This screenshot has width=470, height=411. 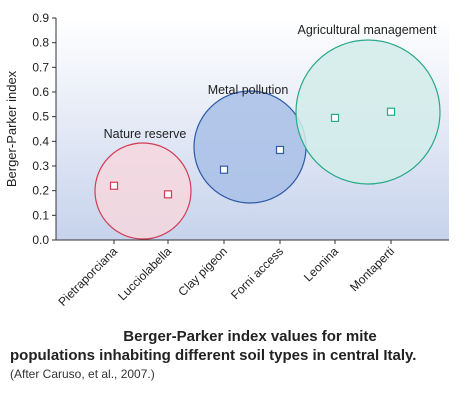 What do you see at coordinates (114, 185) in the screenshot?
I see `data-point-pietraporciana` at bounding box center [114, 185].